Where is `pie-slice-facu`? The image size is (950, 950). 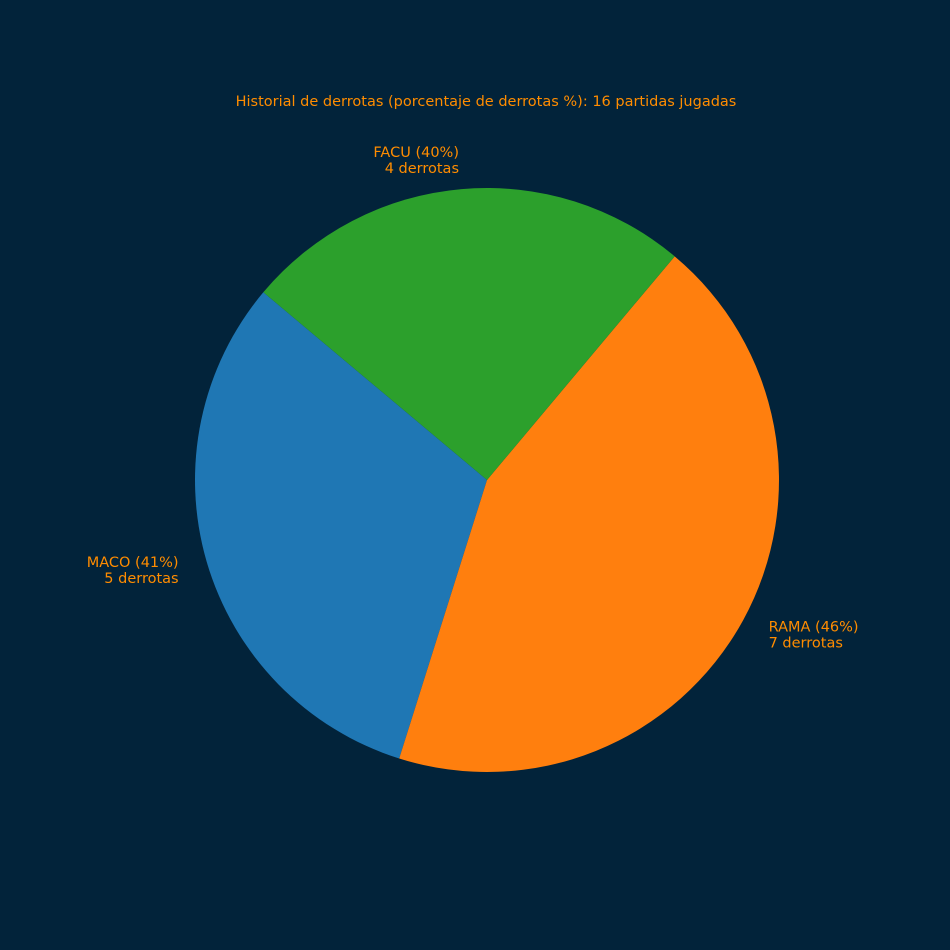
pie-slice-facu is located at coordinates (469, 334).